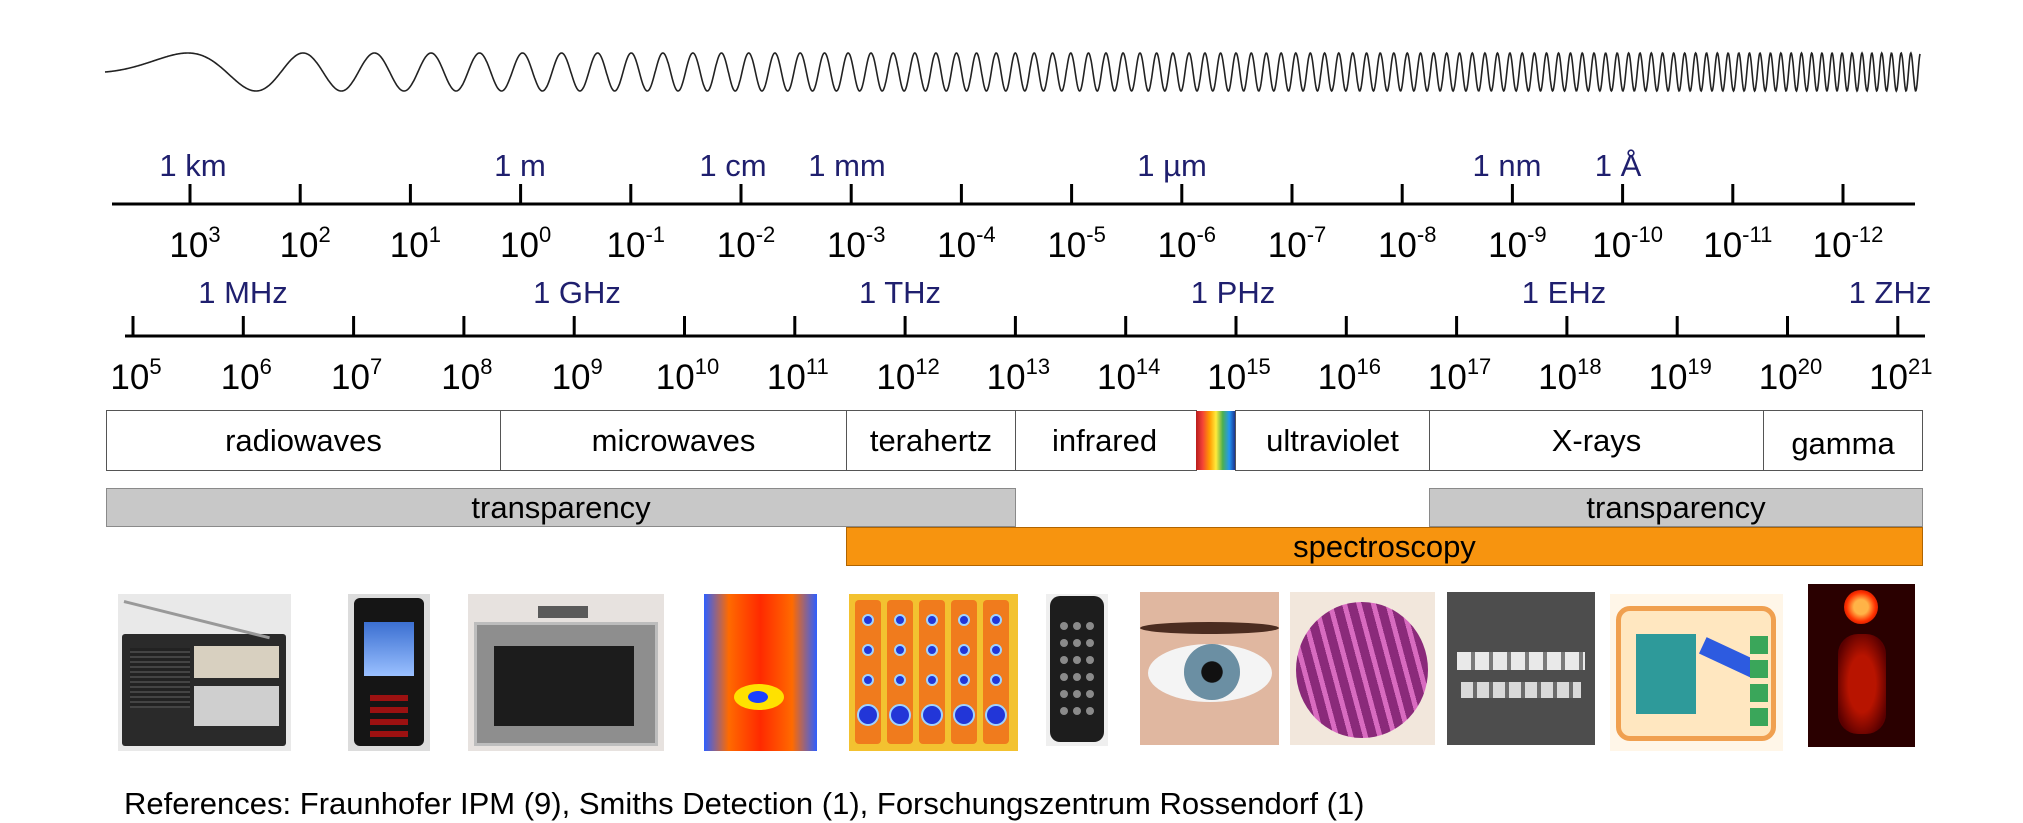 This screenshot has height=823, width=2023. Describe the element at coordinates (305, 244) in the screenshot. I see `wavelength-power-label: 102` at that location.